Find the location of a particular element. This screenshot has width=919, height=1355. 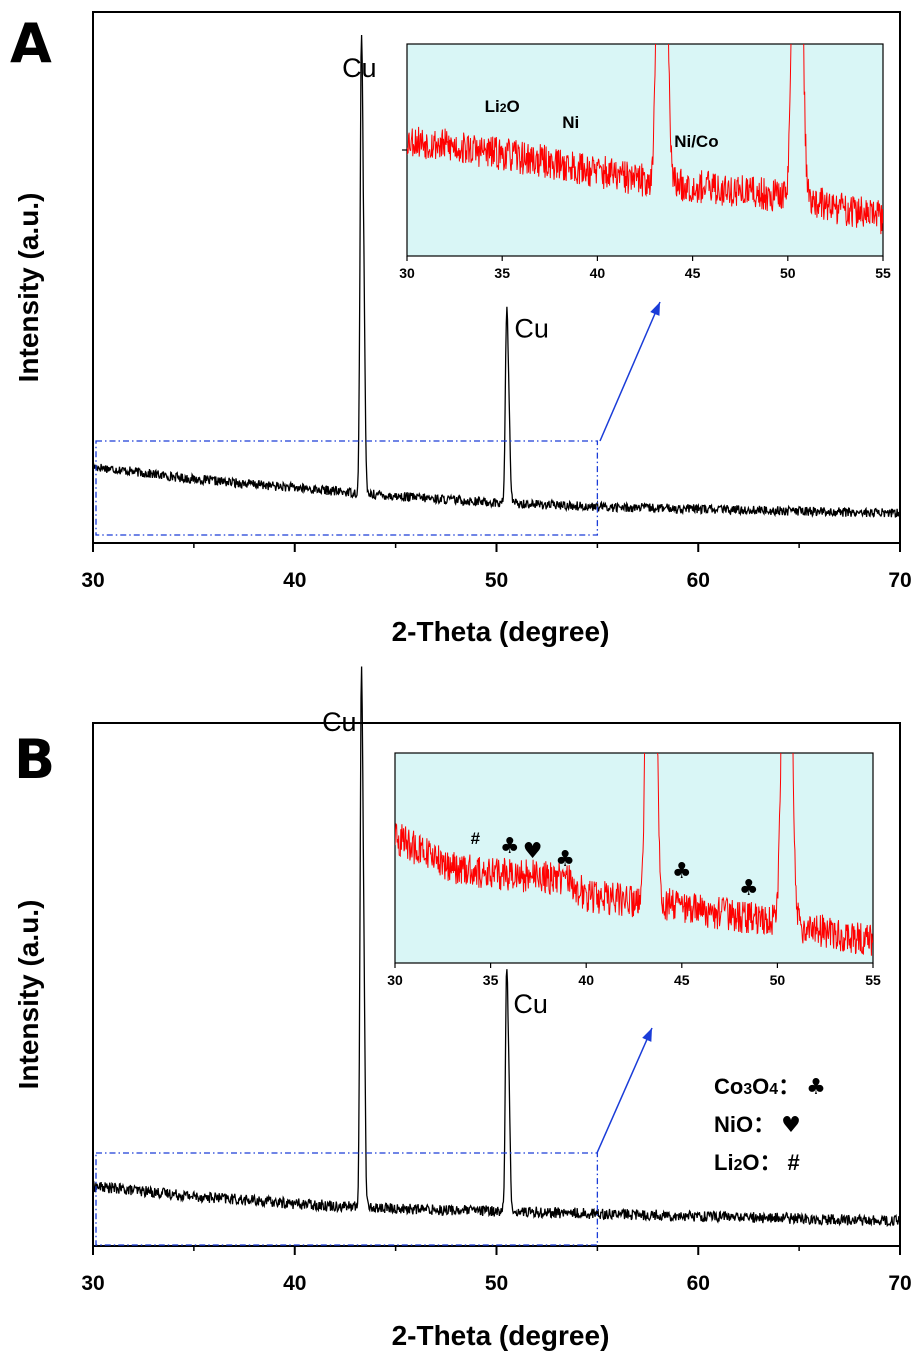

inset-annotation: Ni is located at coordinates (570, 122).